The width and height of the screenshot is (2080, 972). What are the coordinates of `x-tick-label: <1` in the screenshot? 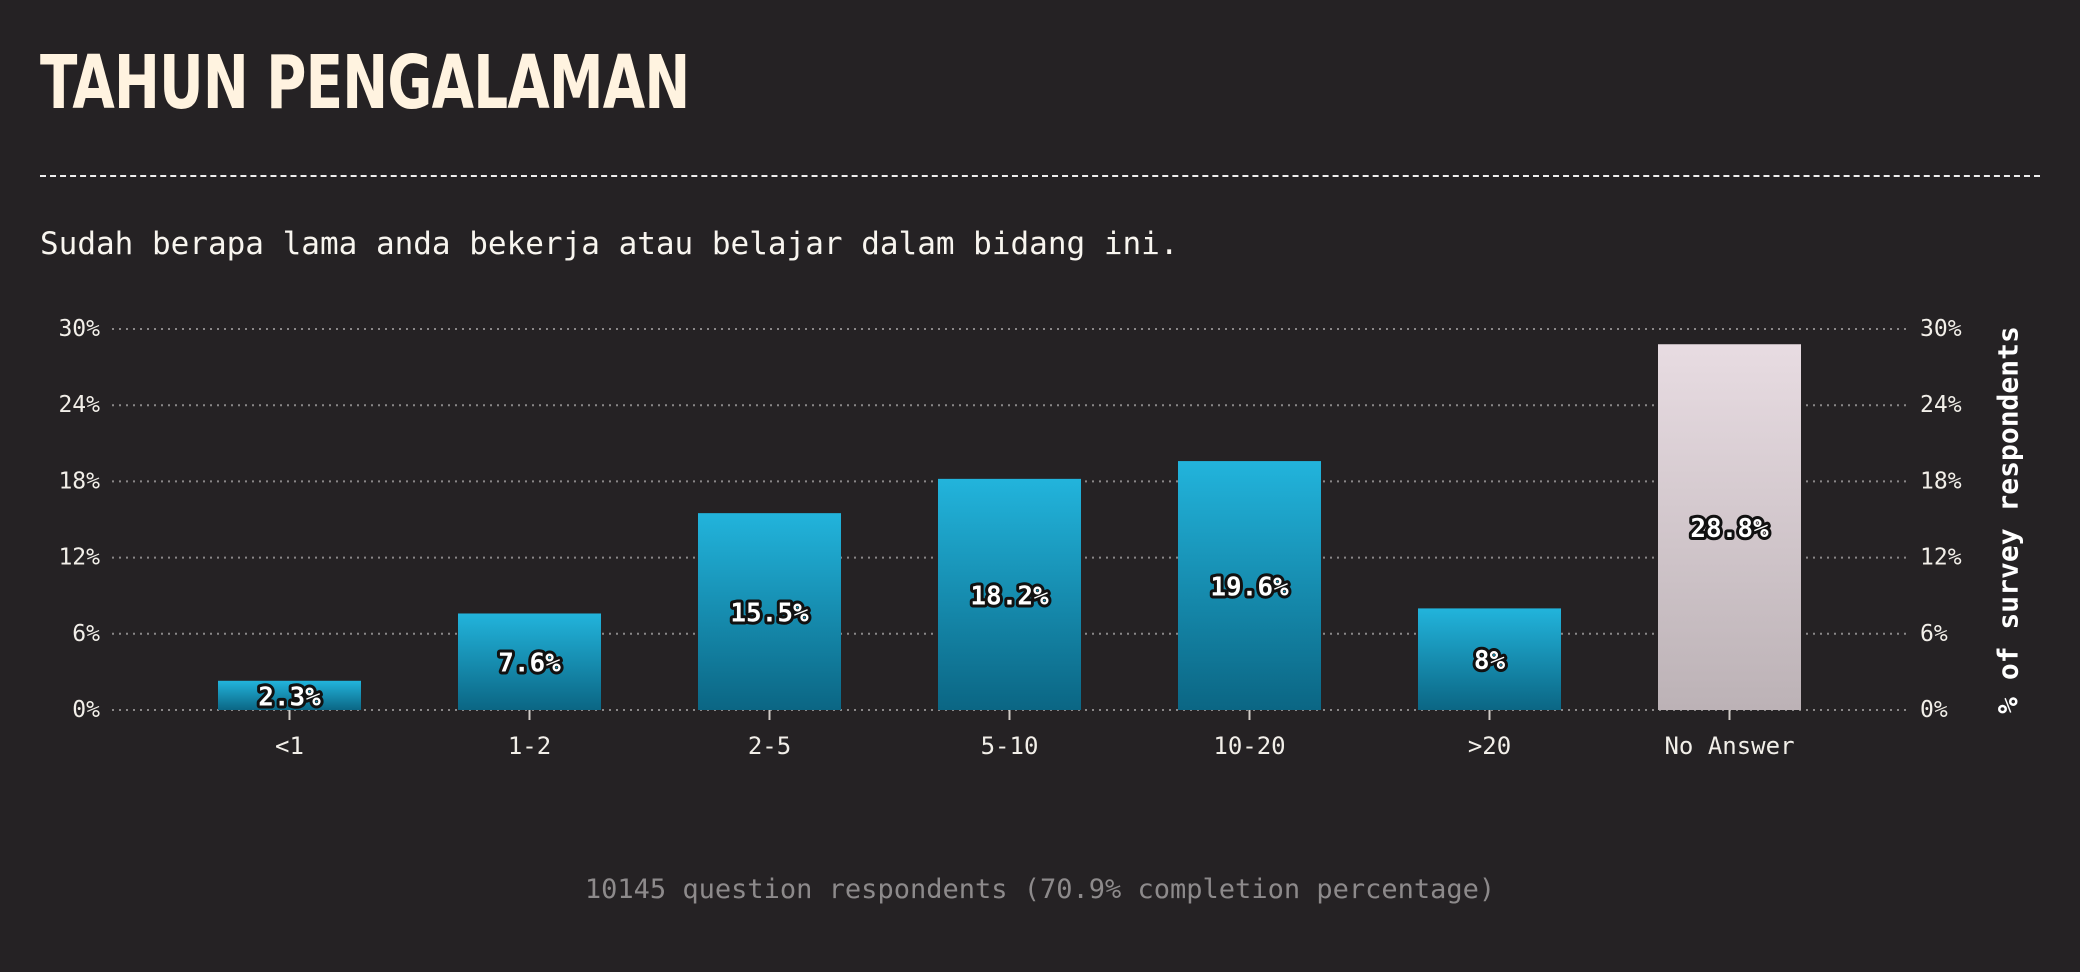 It's located at (289, 746).